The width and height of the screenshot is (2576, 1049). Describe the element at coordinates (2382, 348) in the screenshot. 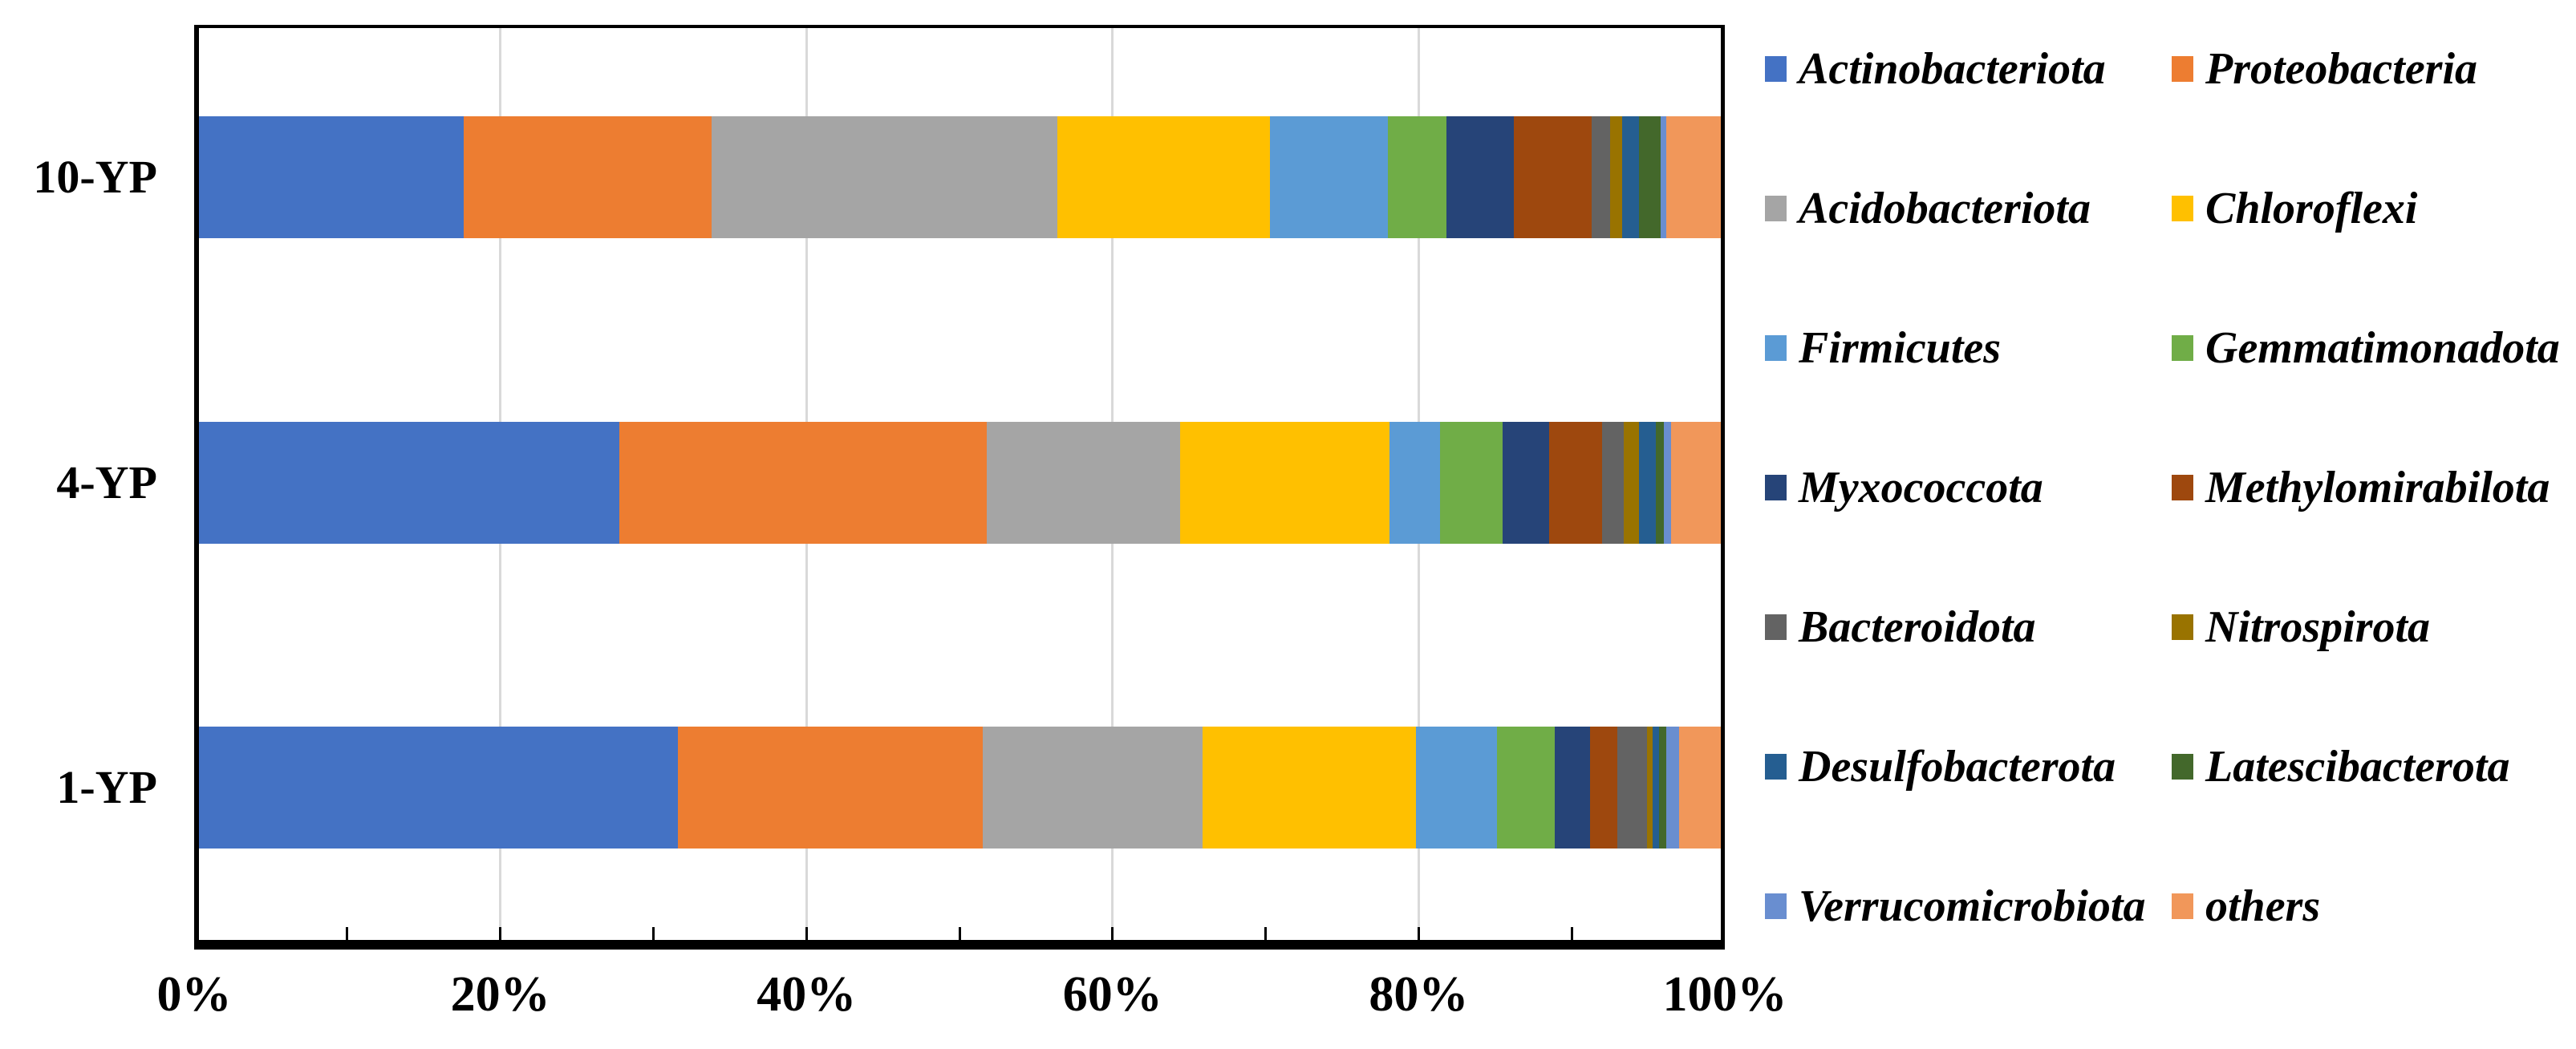

I see `legend-label-Gemmatimonadota: Gemmatimonadota` at that location.